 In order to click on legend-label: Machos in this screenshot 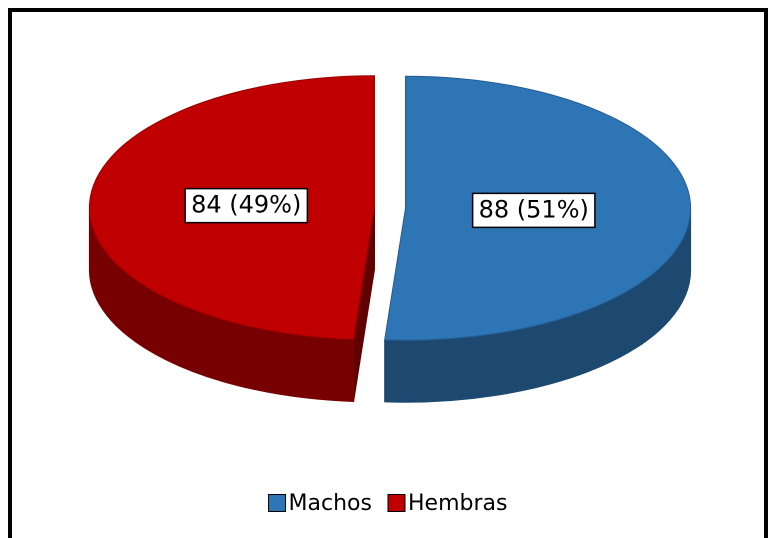, I will do `click(330, 503)`.